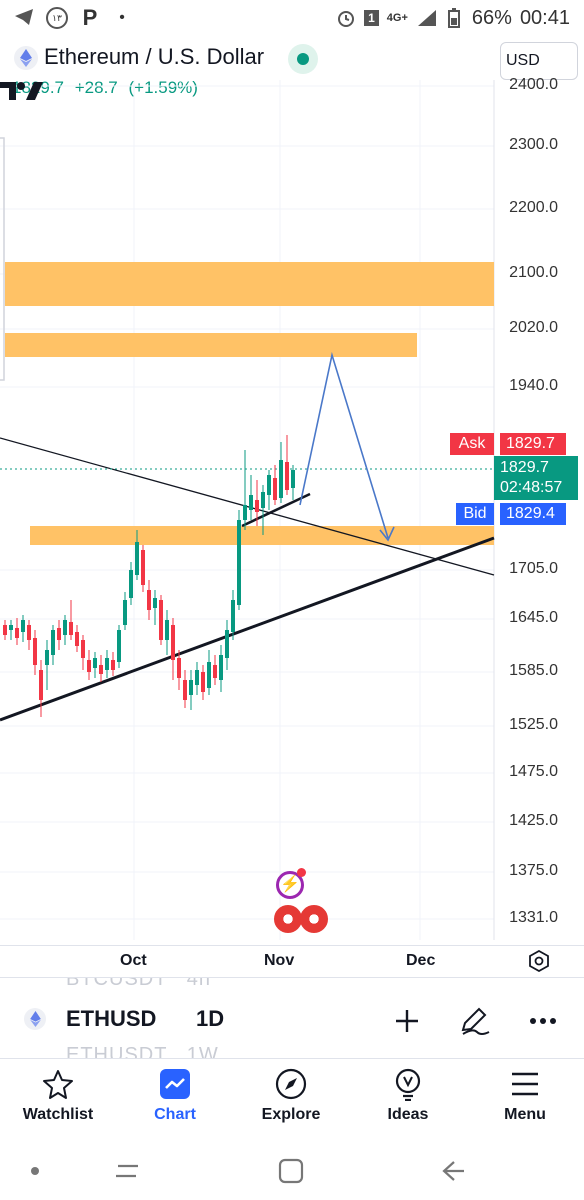  What do you see at coordinates (408, 1084) in the screenshot?
I see `lightbulb-icon` at bounding box center [408, 1084].